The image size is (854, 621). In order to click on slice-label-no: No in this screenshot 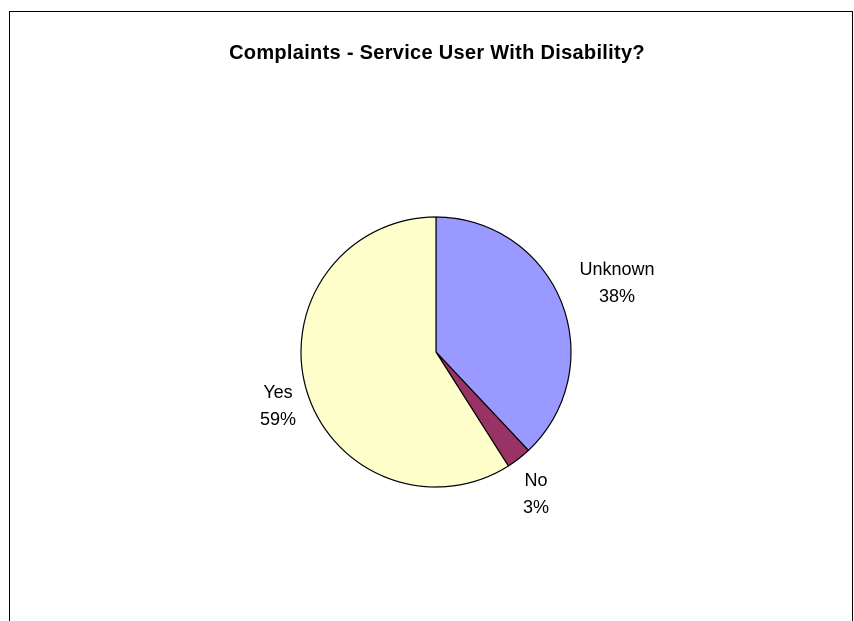, I will do `click(535, 480)`.